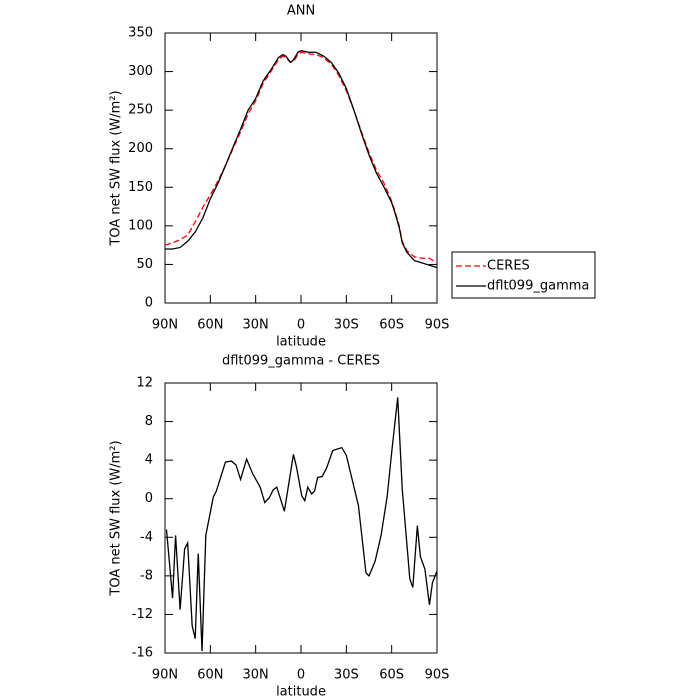 The image size is (700, 700). I want to click on y-tick-label: 250, so click(140, 110).